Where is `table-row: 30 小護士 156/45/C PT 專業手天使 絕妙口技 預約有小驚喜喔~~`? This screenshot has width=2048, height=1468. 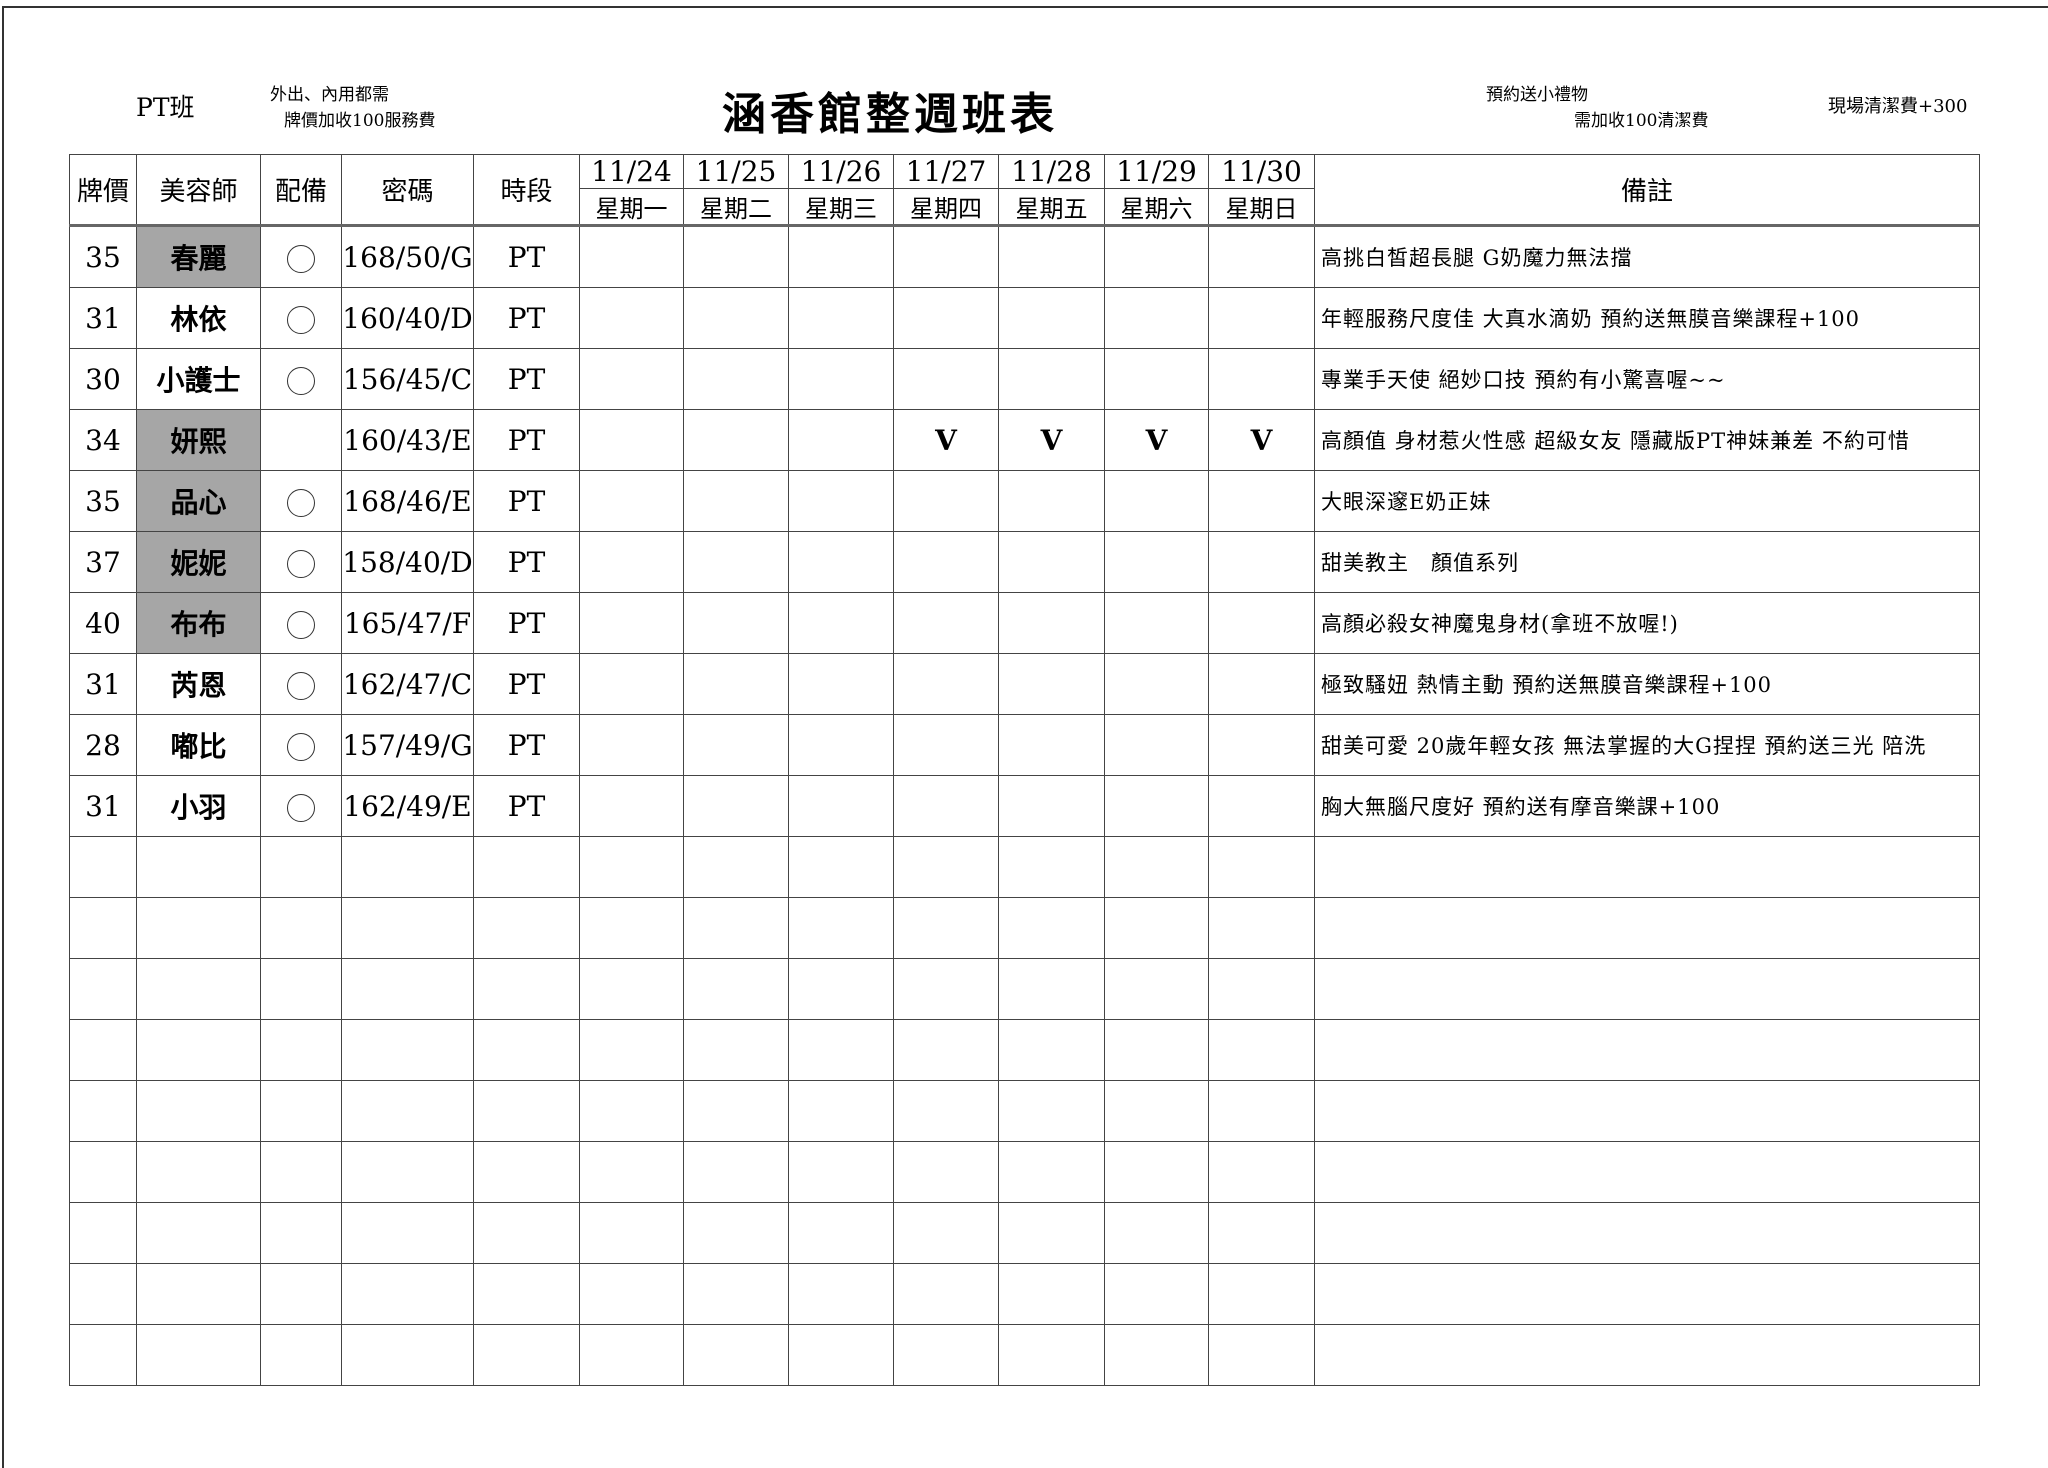
table-row: 30 小護士 156/45/C PT 專業手天使 絕妙口技 預約有小驚喜喔~~ is located at coordinates (1024, 379).